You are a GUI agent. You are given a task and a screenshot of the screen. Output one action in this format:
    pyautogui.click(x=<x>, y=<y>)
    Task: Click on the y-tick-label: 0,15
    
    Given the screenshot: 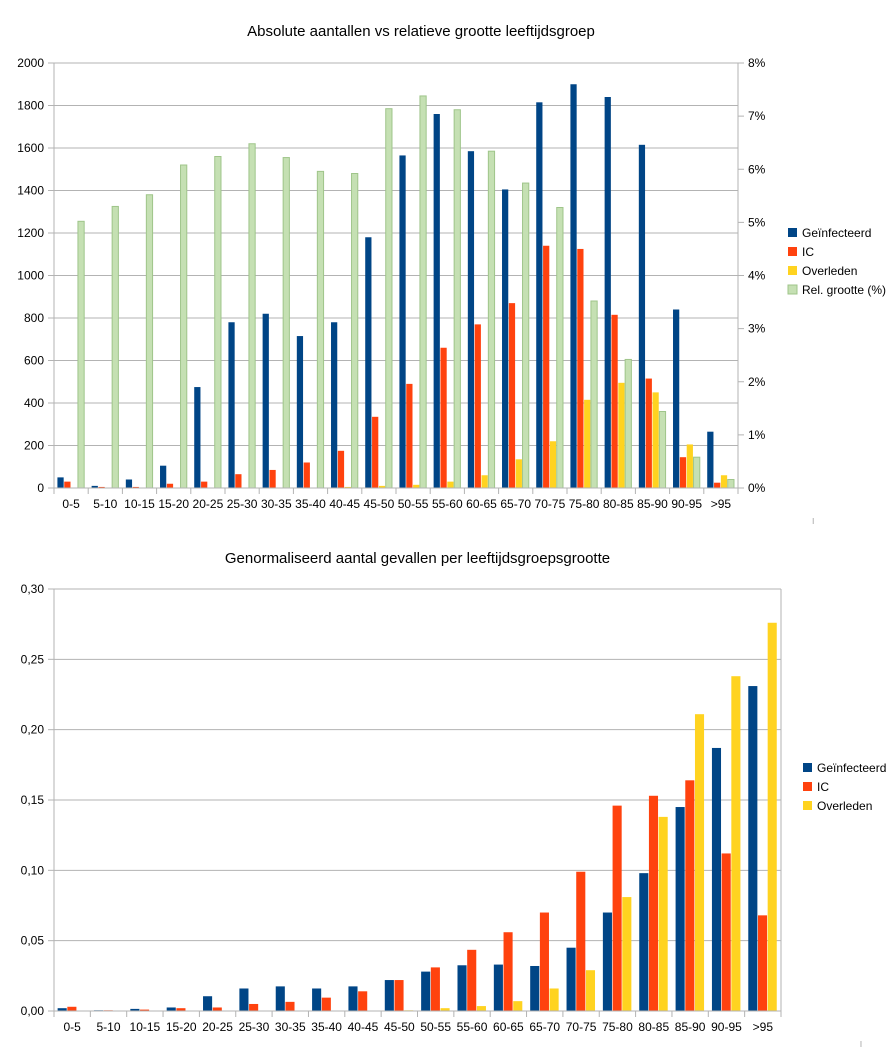 What is the action you would take?
    pyautogui.click(x=33, y=800)
    